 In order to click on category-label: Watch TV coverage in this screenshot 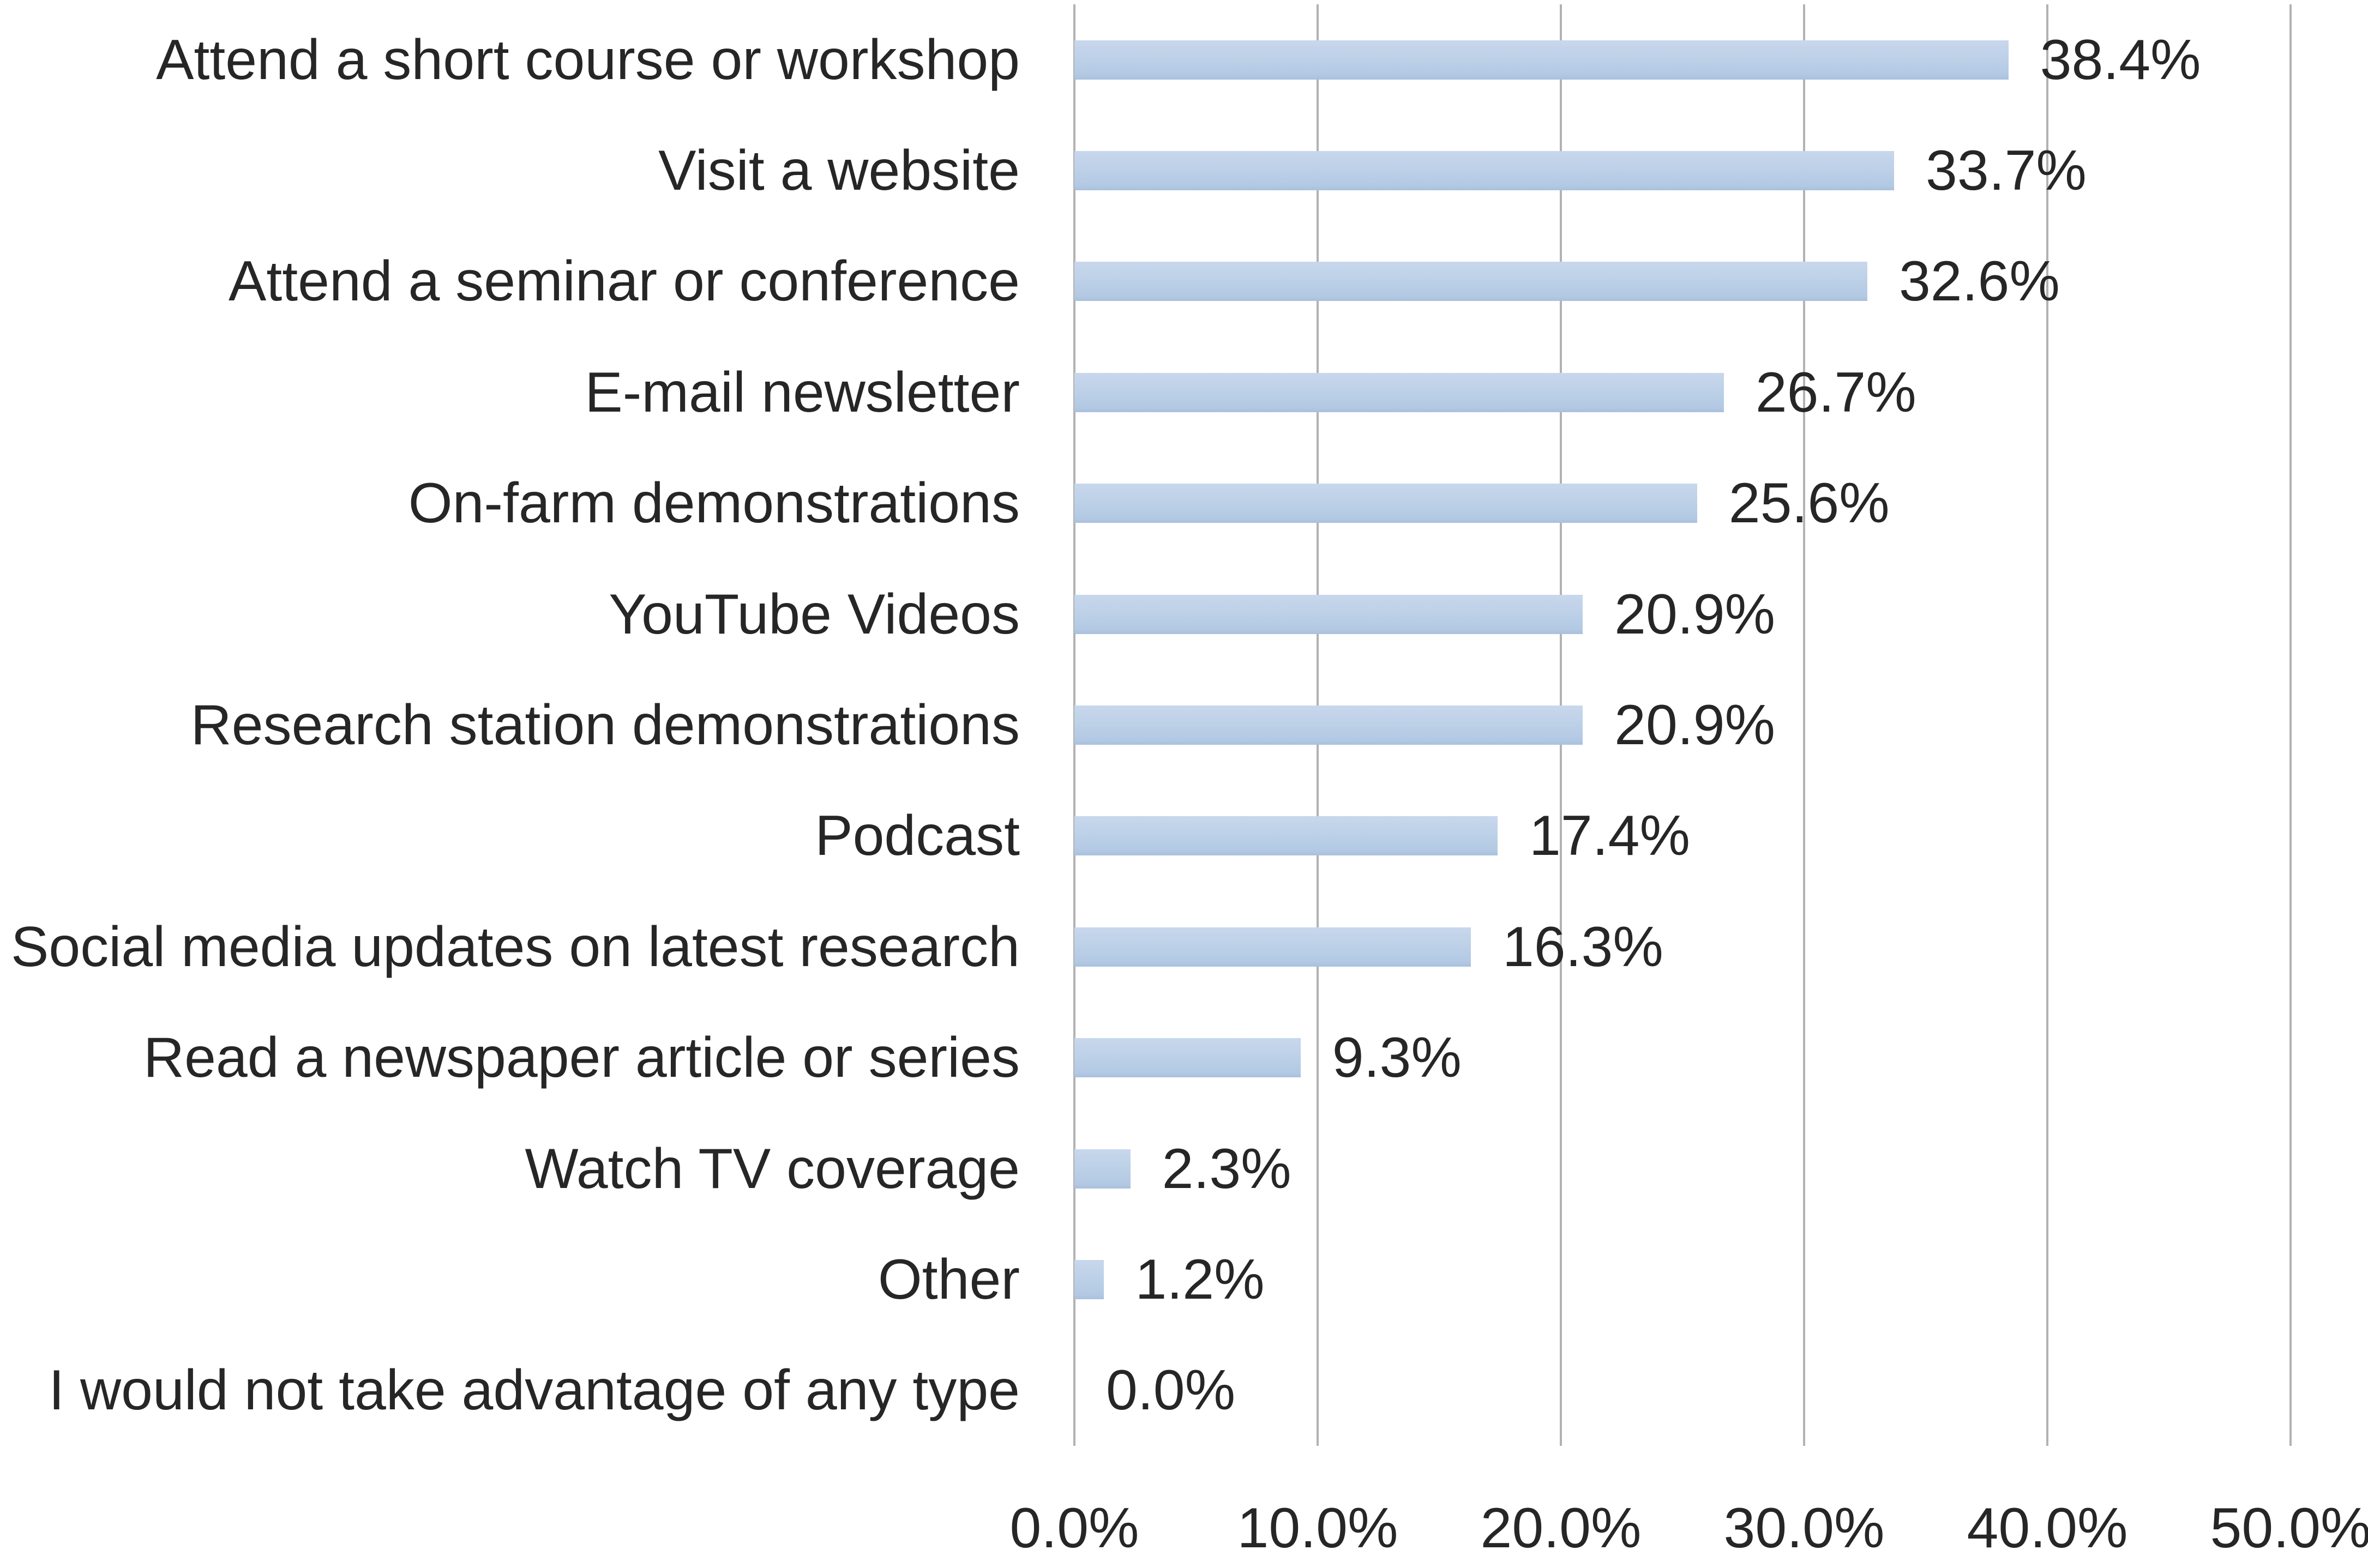, I will do `click(772, 1169)`.